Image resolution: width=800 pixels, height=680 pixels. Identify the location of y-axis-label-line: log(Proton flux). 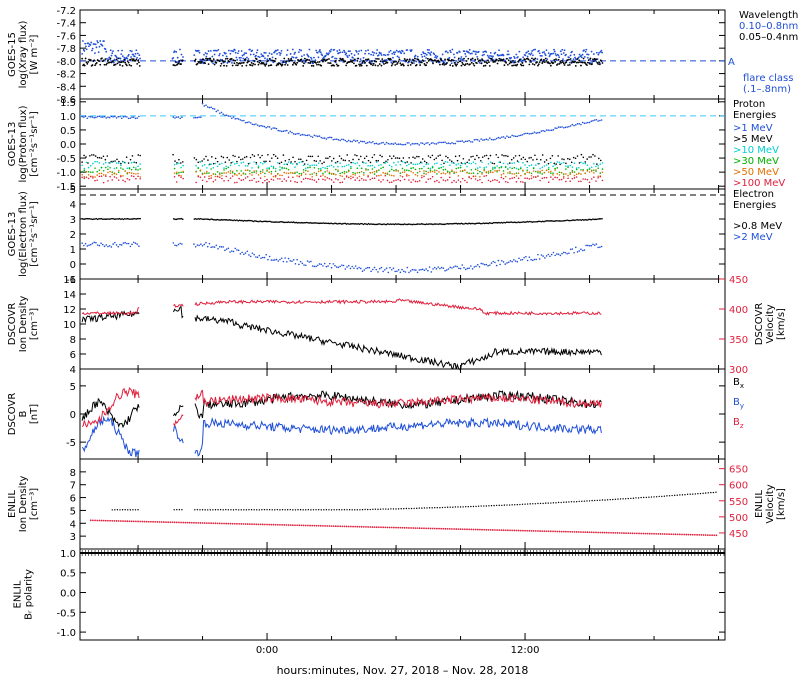
(23, 143).